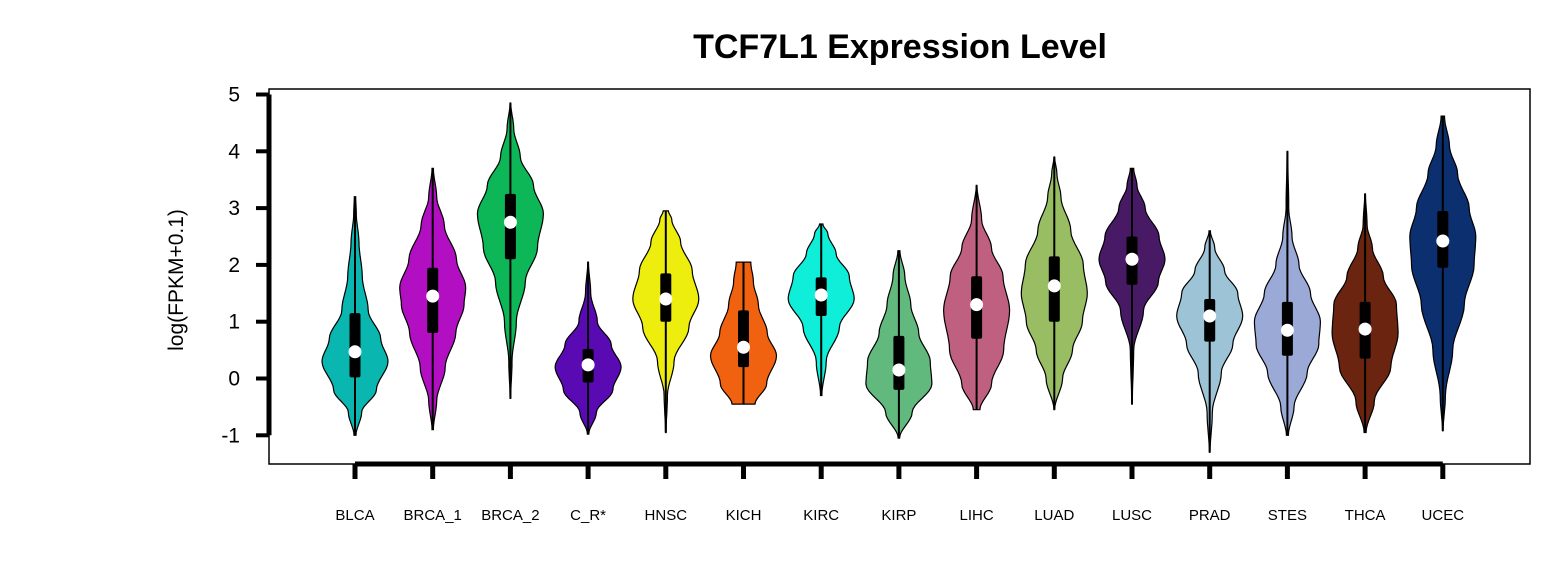 The image size is (1560, 586). I want to click on violin-thca, so click(1365, 313).